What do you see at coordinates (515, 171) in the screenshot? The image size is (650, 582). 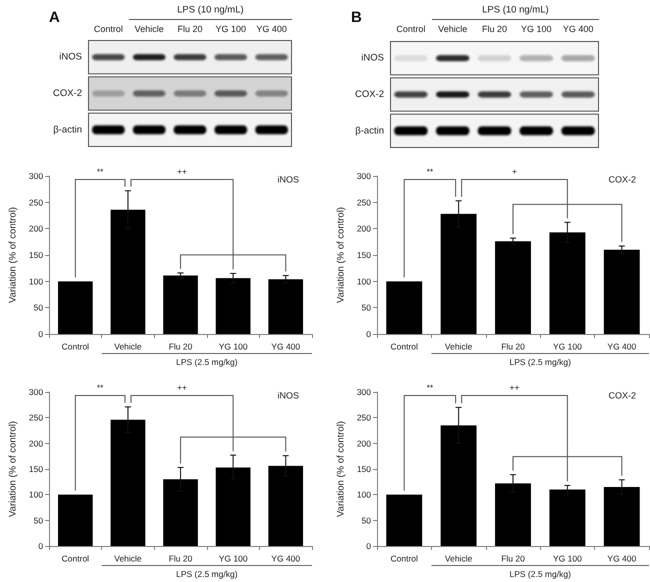 I see `annotation: +` at bounding box center [515, 171].